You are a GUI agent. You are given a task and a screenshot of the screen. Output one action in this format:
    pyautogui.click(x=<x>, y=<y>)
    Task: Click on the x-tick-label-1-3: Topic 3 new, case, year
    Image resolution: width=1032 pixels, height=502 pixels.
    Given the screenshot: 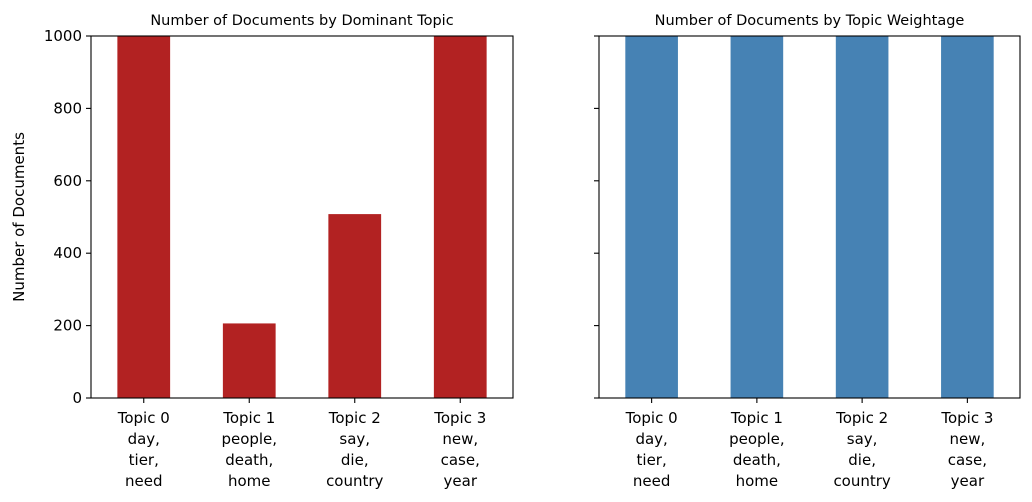 What is the action you would take?
    pyautogui.click(x=966, y=449)
    